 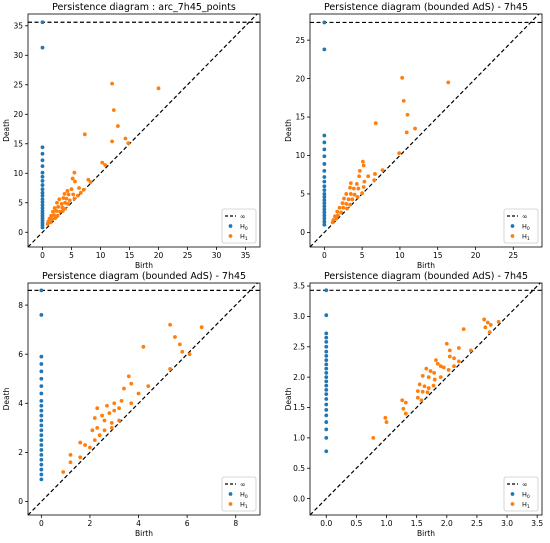 What do you see at coordinates (400, 255) in the screenshot?
I see `x-tick-label: 10` at bounding box center [400, 255].